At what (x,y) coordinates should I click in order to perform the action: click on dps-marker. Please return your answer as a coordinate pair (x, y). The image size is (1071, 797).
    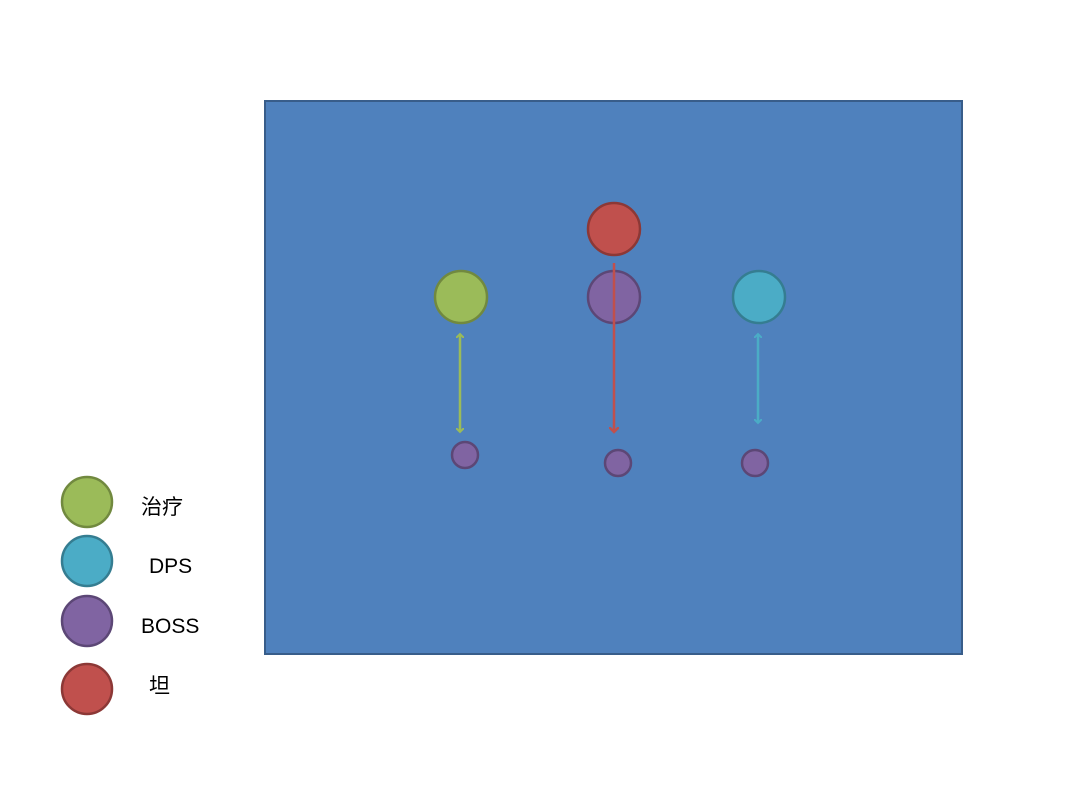
    Looking at the image, I should click on (759, 297).